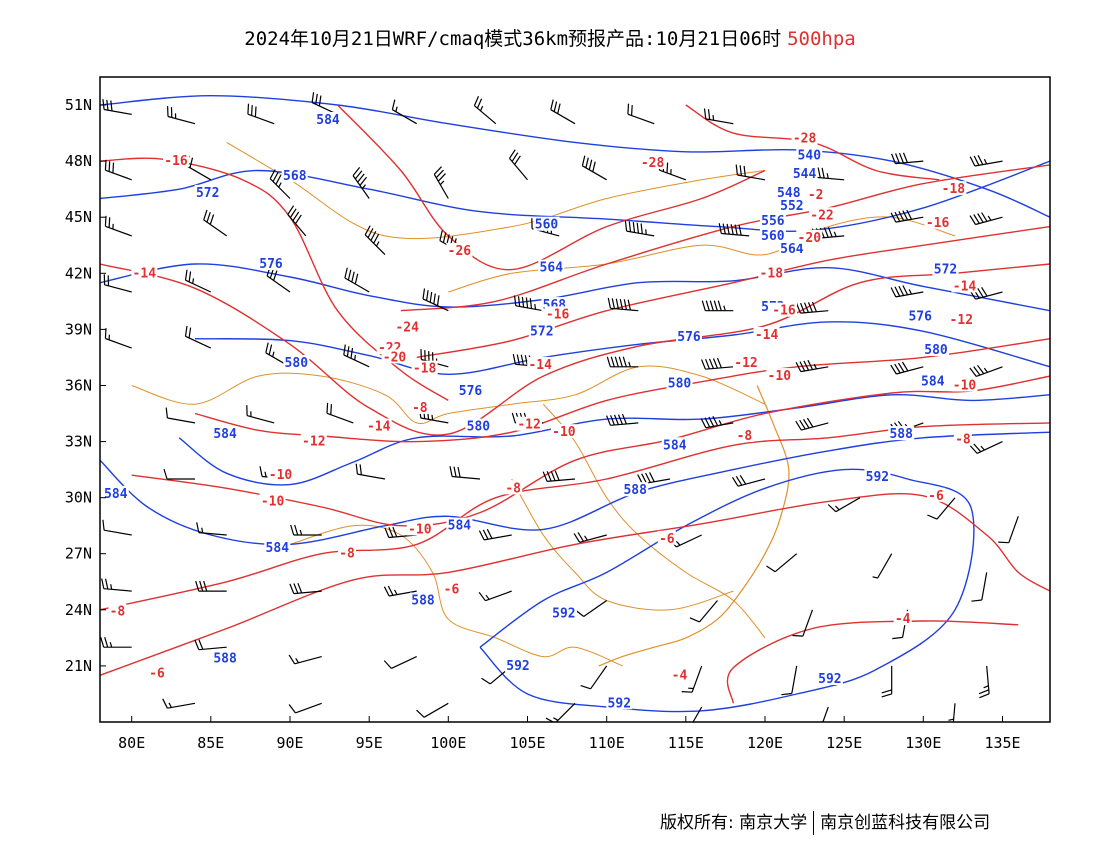 The image size is (1100, 850). What do you see at coordinates (78, 329) in the screenshot?
I see `lat-tick-label: 39N` at bounding box center [78, 329].